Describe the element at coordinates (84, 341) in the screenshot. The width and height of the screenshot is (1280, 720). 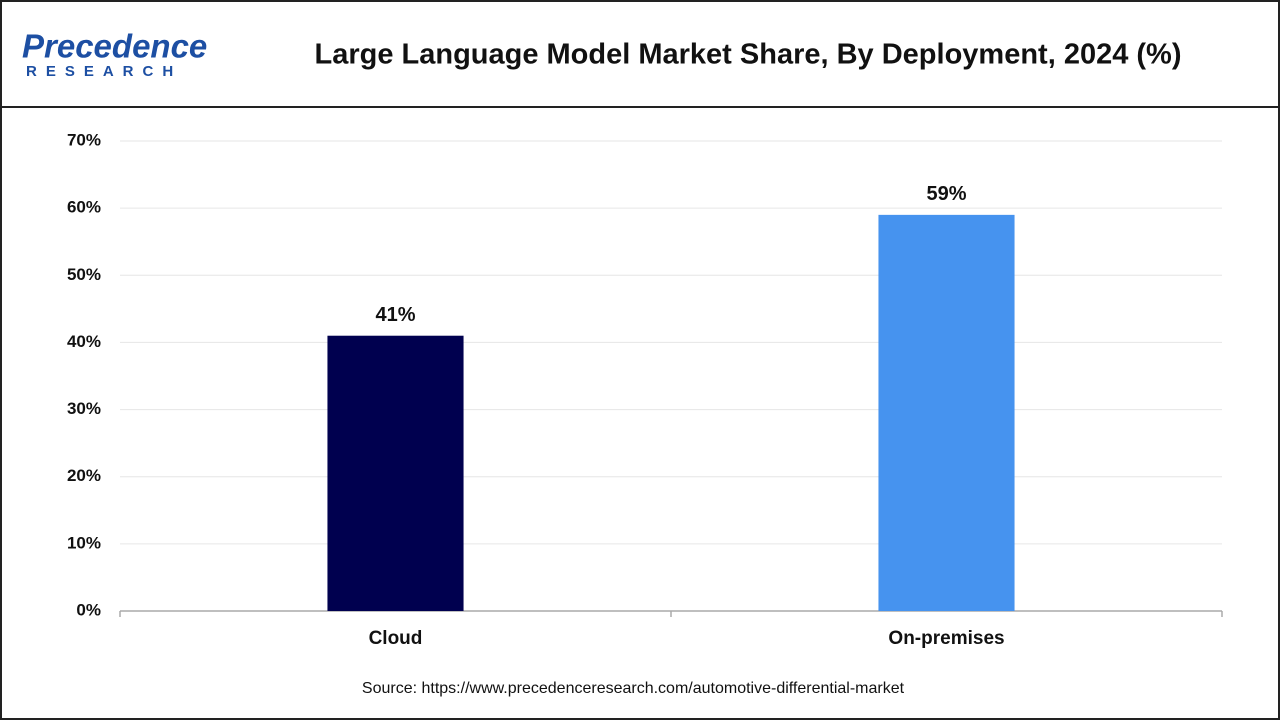
I see `y-tick-label: 40%` at that location.